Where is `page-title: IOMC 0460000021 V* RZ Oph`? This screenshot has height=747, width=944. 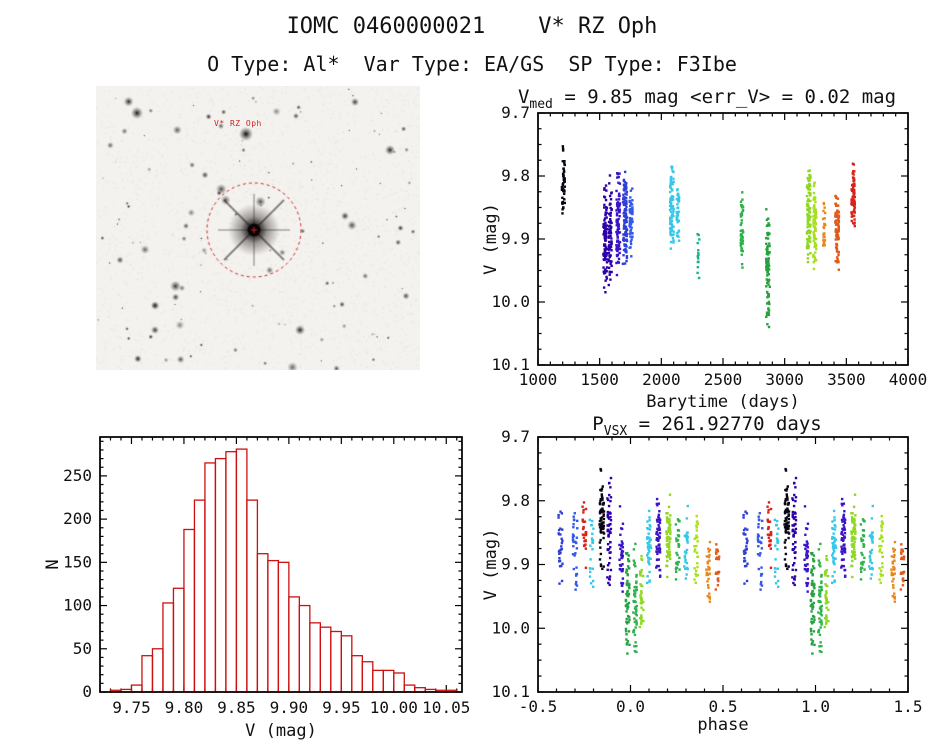
page-title: IOMC 0460000021 V* RZ Oph is located at coordinates (472, 26).